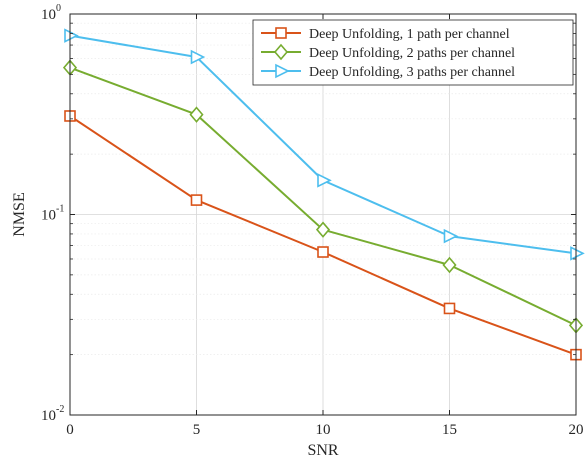 The image size is (586, 469). I want to click on y-tick-label: 10 0, so click(51, 13).